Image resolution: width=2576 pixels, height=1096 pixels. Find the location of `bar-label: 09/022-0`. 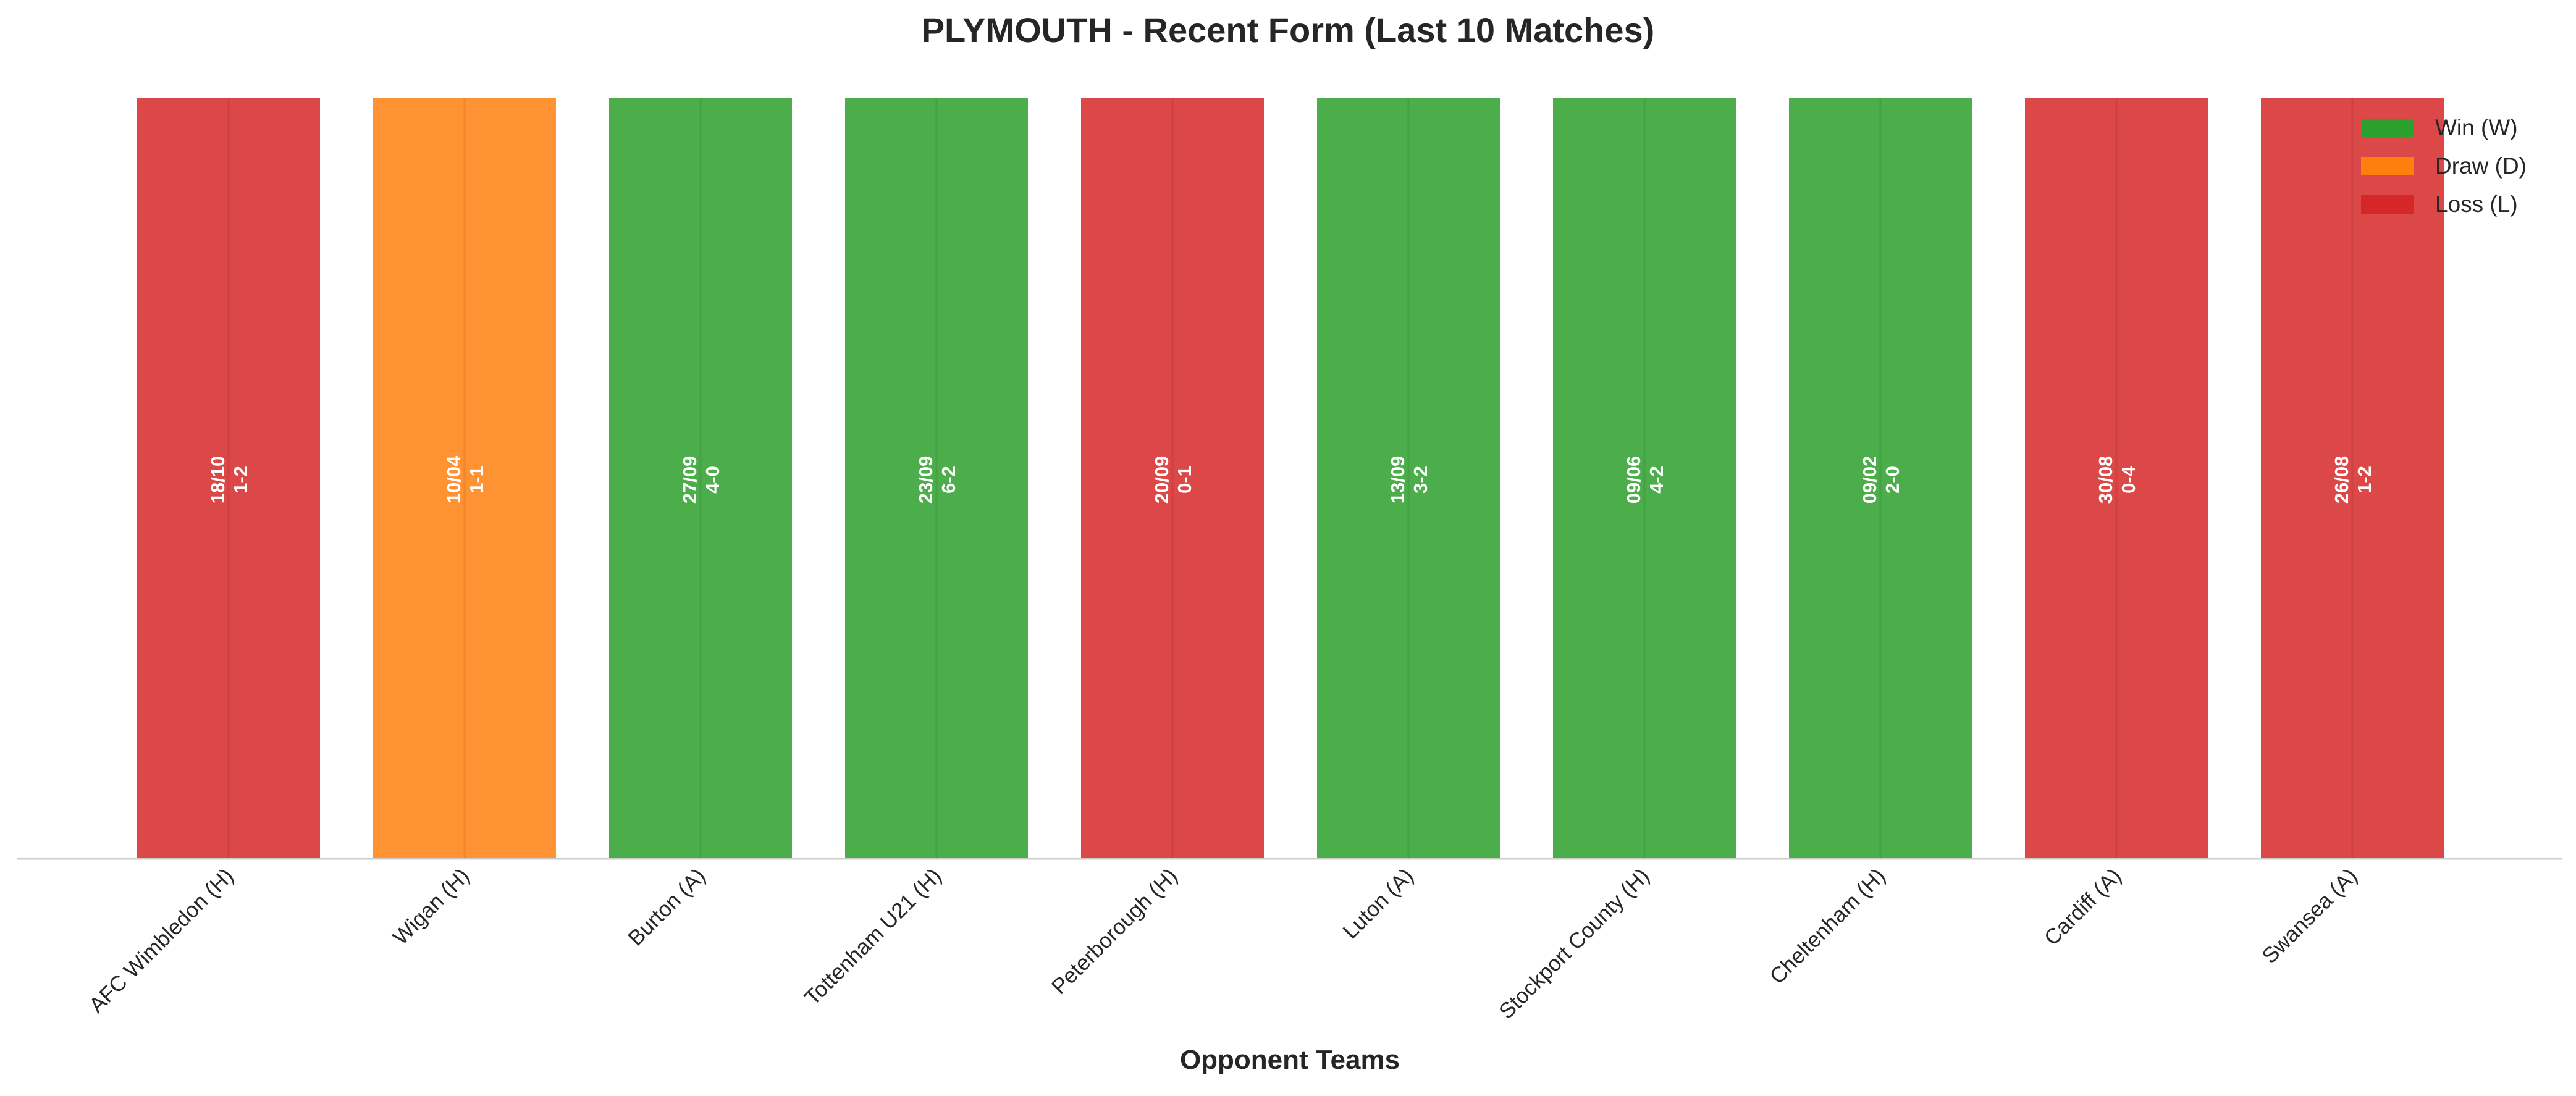

bar-label: 09/022-0 is located at coordinates (1881, 480).